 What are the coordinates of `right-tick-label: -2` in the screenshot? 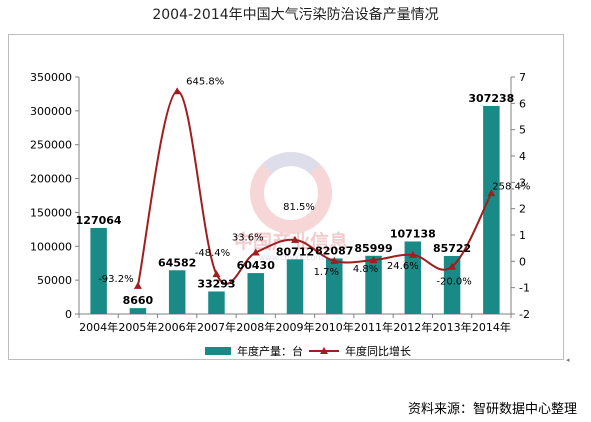 It's located at (524, 314).